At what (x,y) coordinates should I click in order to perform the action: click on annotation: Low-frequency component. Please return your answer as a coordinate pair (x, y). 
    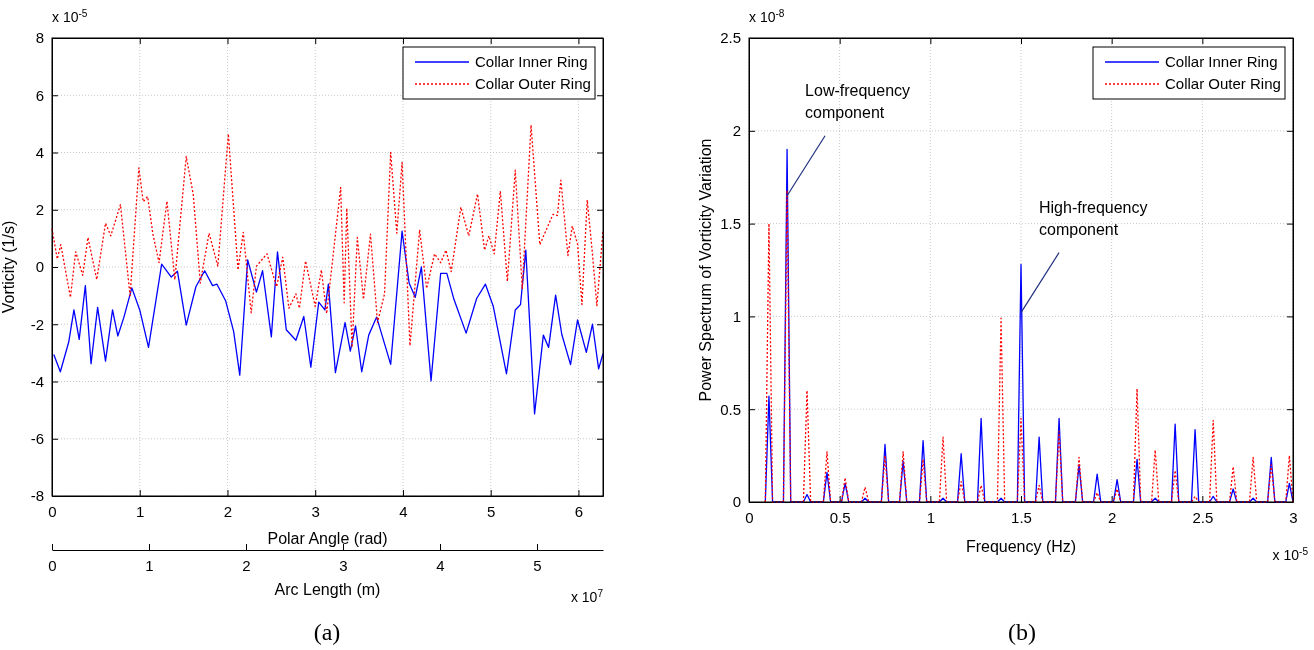
    Looking at the image, I should click on (858, 101).